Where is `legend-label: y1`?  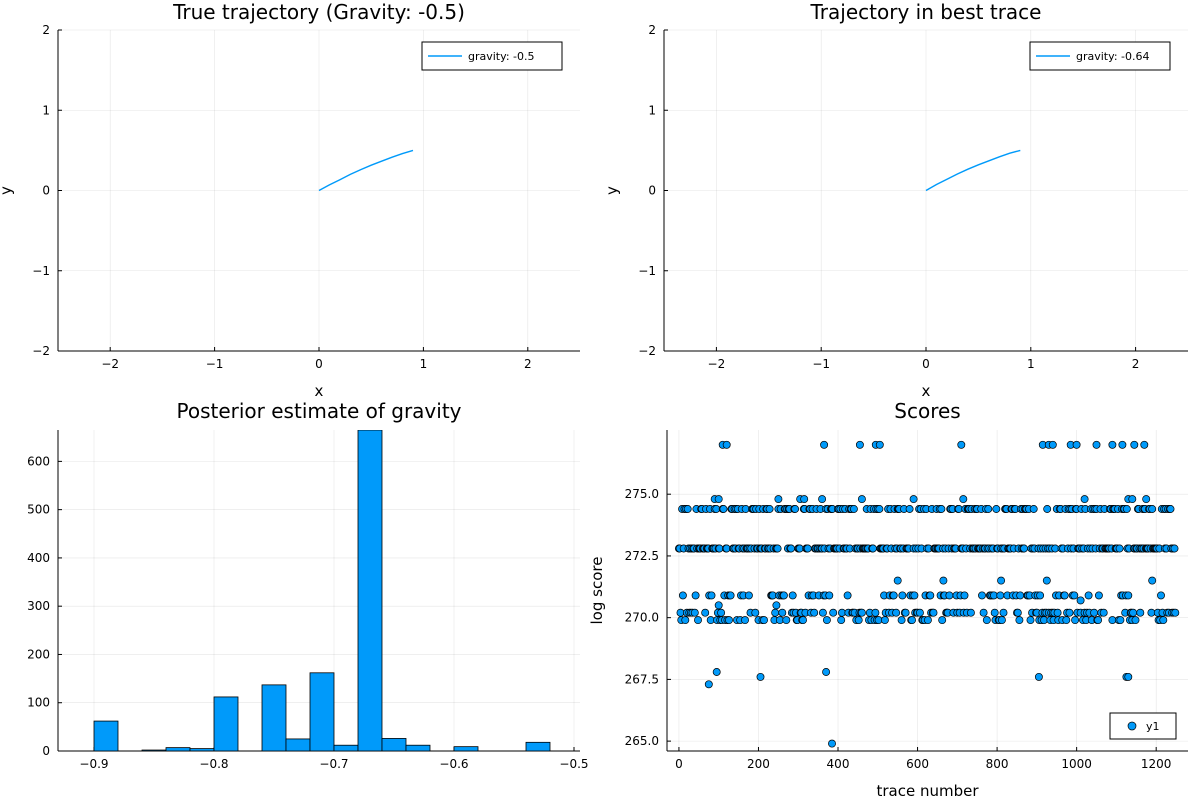 legend-label: y1 is located at coordinates (1153, 726).